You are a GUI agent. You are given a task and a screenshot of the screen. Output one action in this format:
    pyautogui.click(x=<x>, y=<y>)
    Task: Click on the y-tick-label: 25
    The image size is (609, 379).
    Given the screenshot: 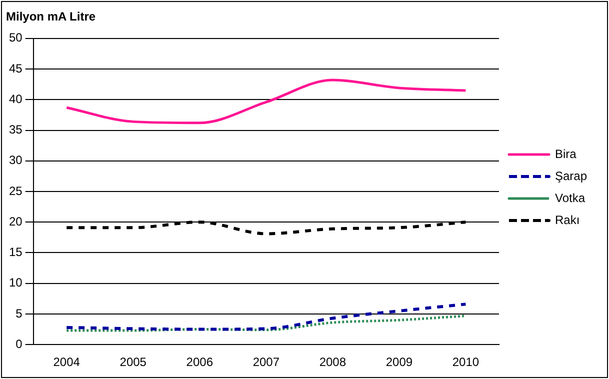 What is the action you would take?
    pyautogui.click(x=15, y=191)
    